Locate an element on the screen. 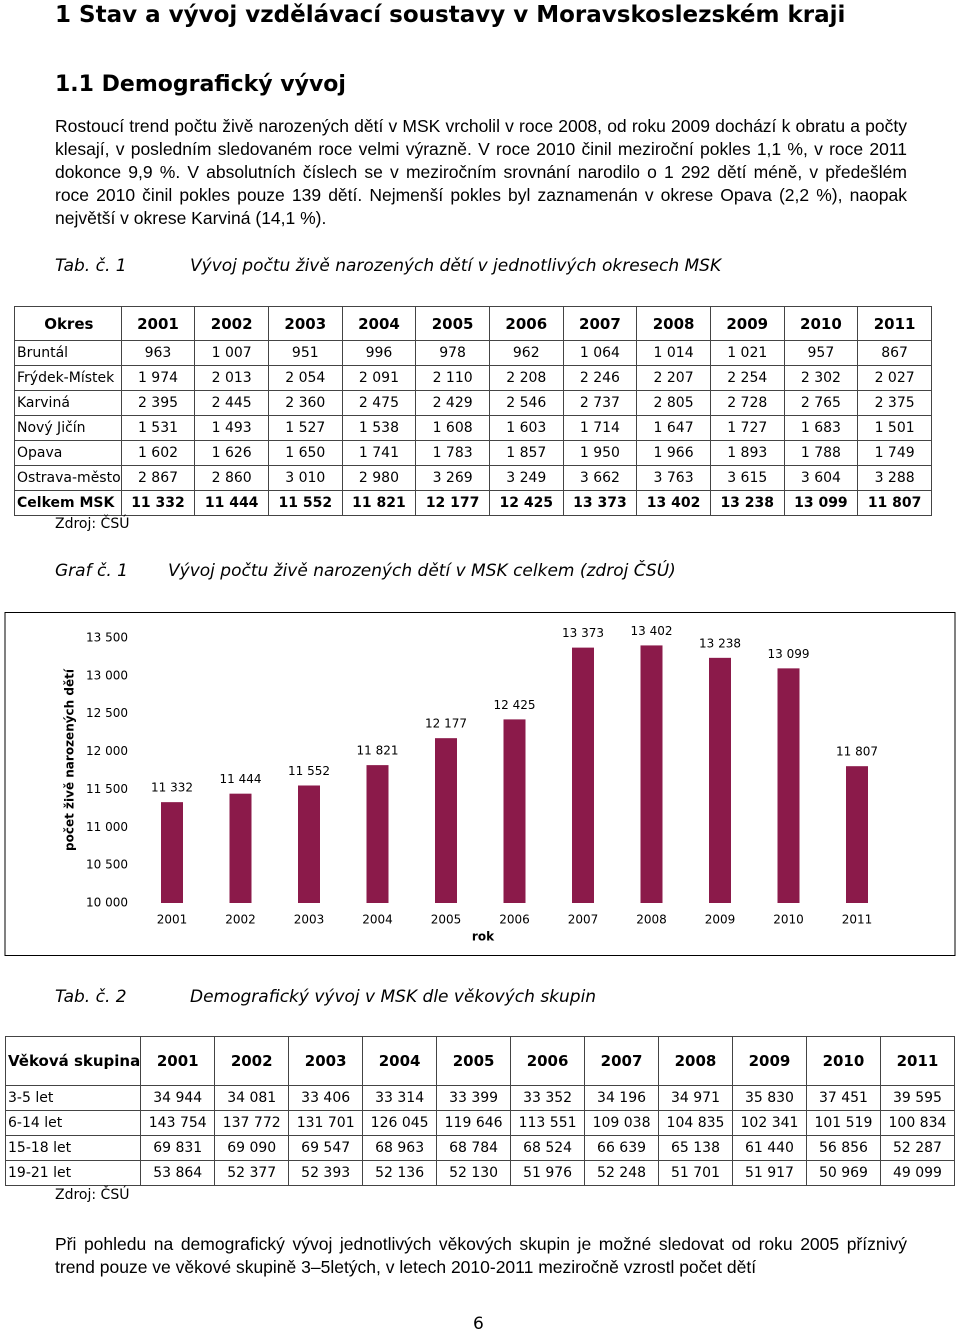 The height and width of the screenshot is (1334, 960). header-cell: 2009 is located at coordinates (769, 1061).